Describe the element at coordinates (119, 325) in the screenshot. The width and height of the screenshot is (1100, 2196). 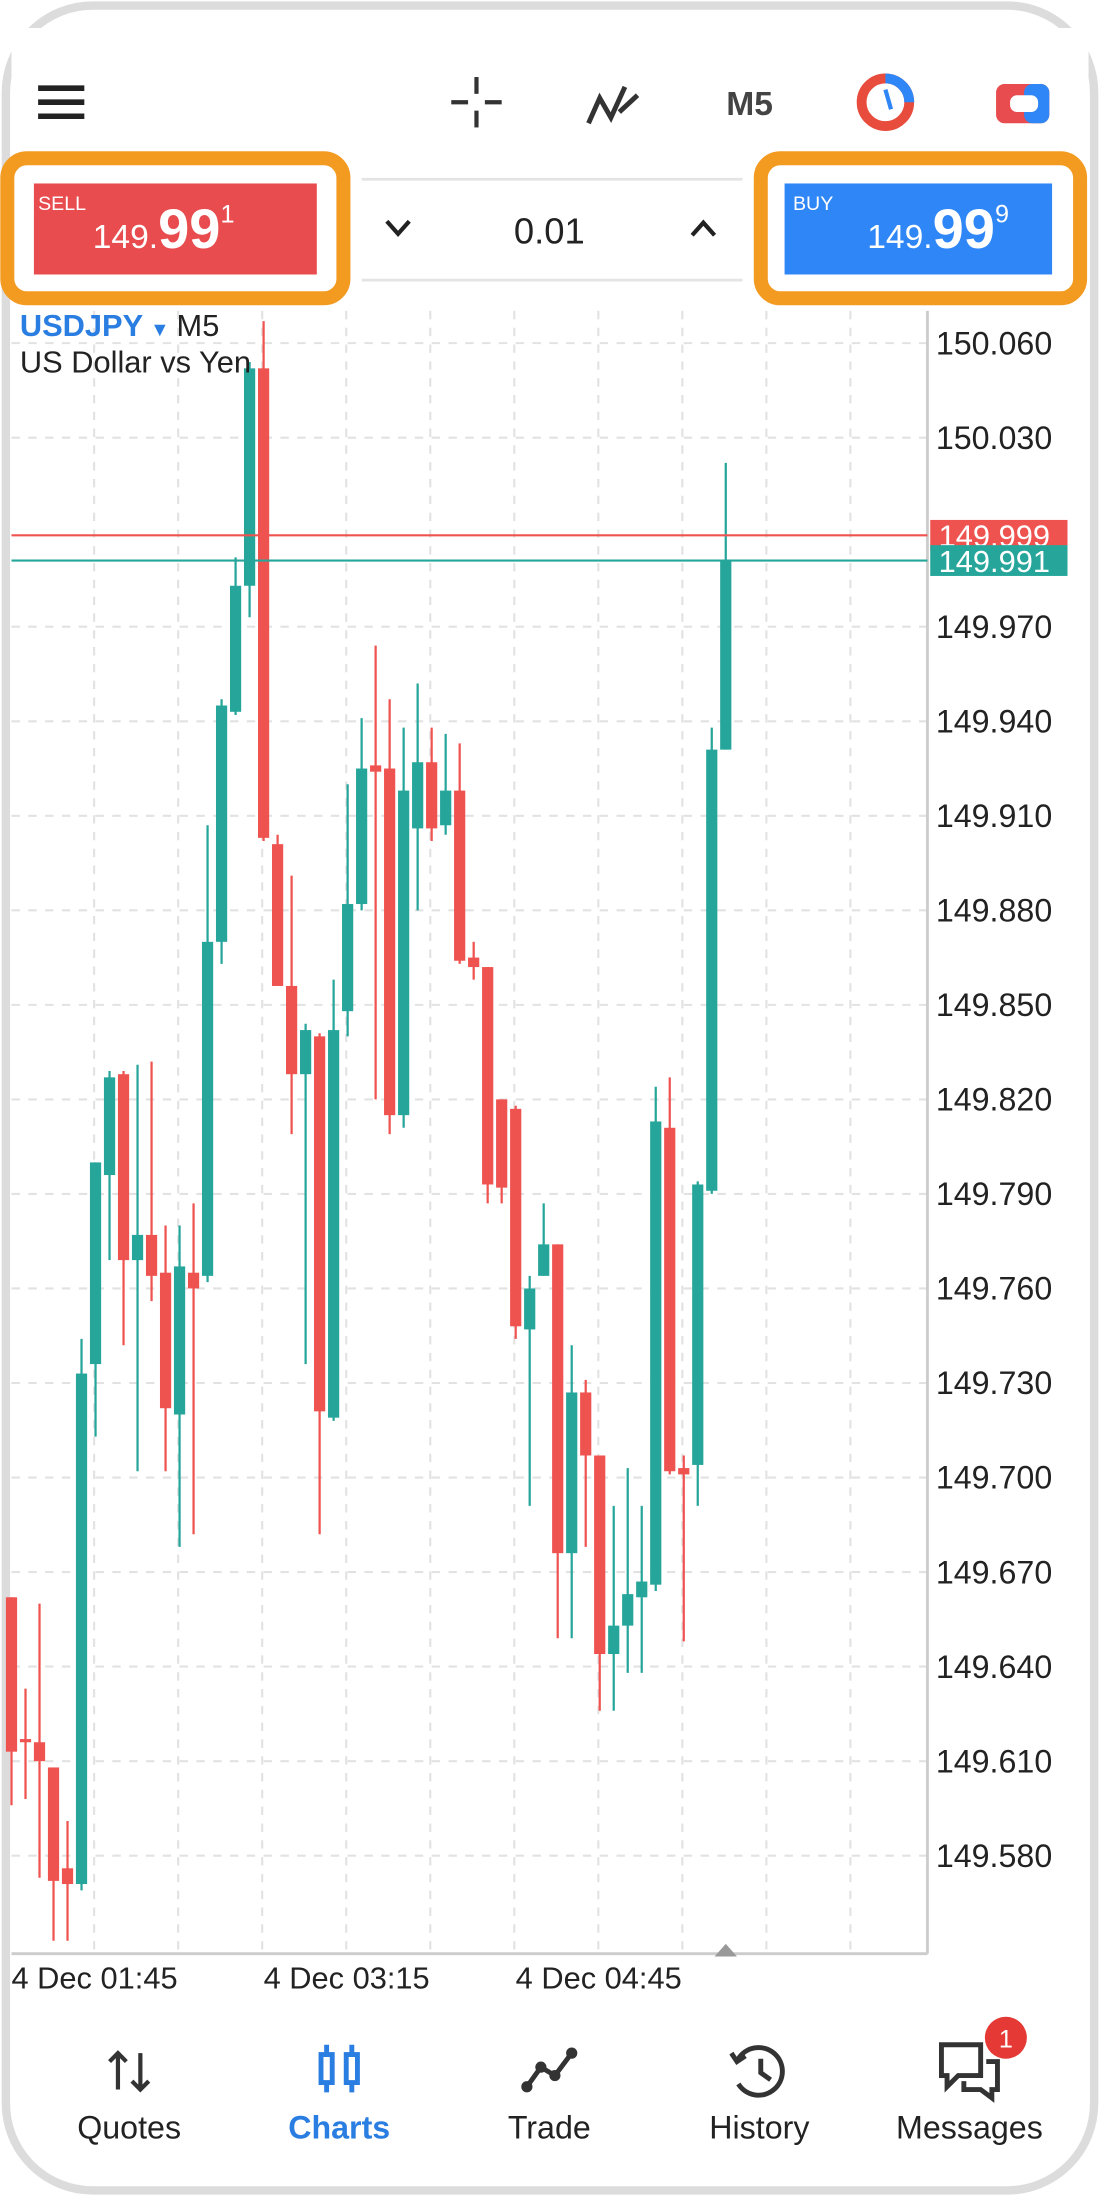
I see `chart-legend: USDJPY ▼ M5` at that location.